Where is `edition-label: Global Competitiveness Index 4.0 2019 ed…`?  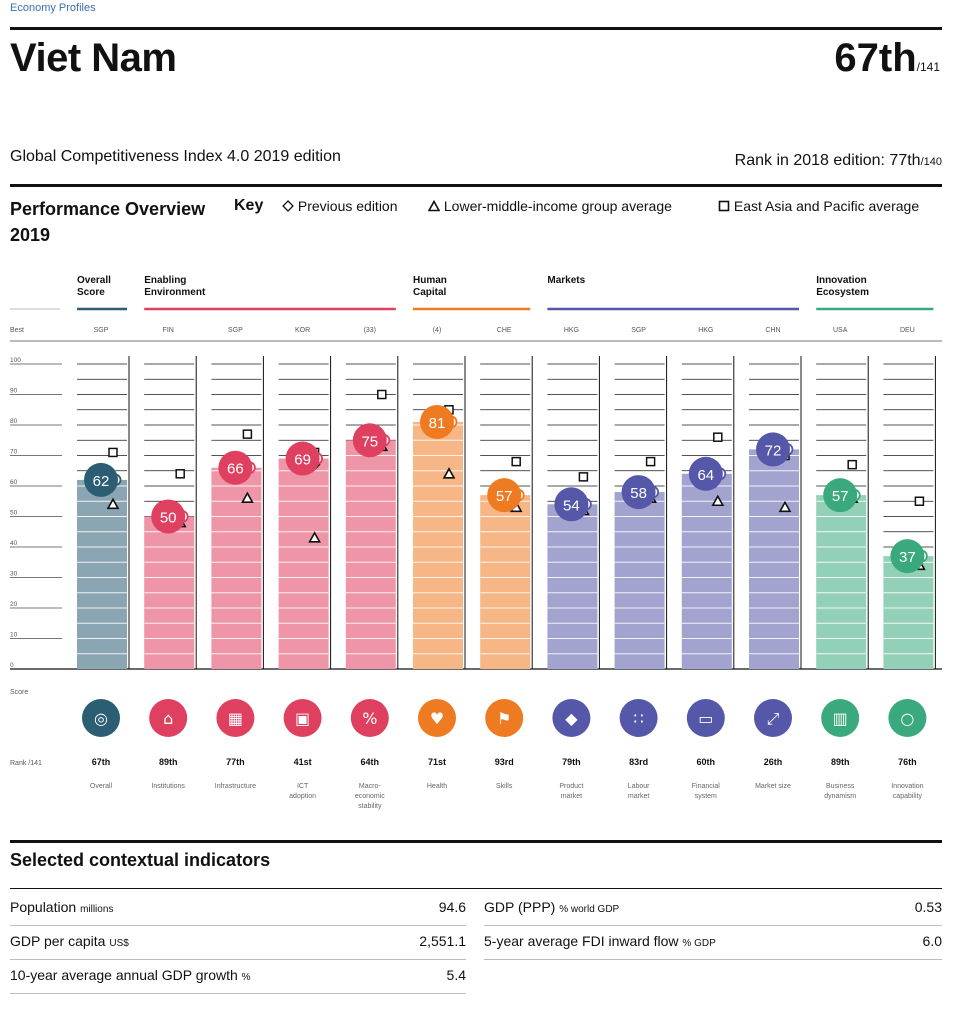
edition-label: Global Competitiveness Index 4.0 2019 ed… is located at coordinates (175, 156).